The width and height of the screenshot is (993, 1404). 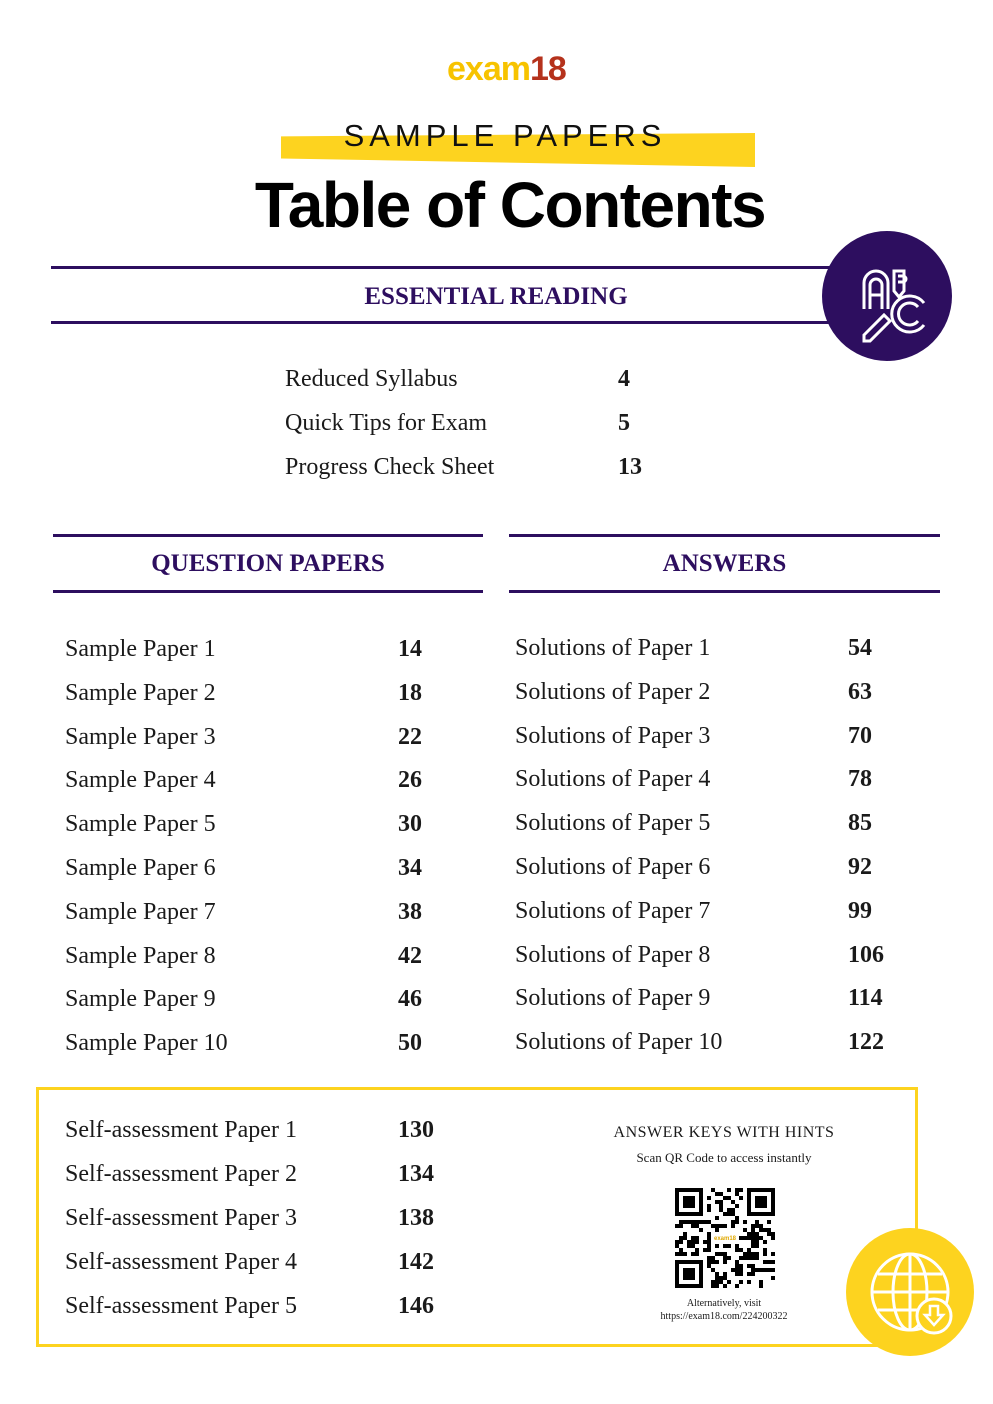 I want to click on answers-item-label: Solutions of Paper 5, so click(x=613, y=823).